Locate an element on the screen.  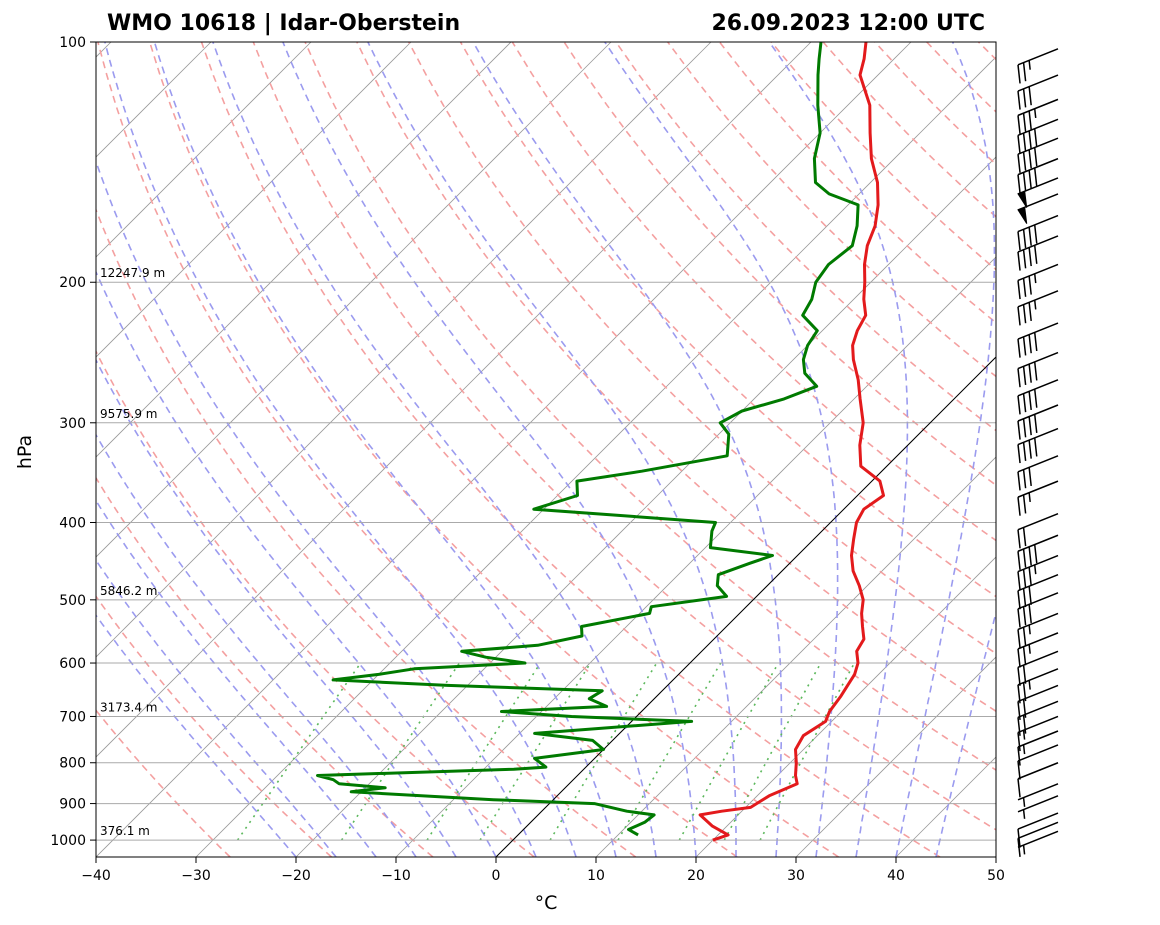
y-tick-label: 700 is located at coordinates (72, 717).